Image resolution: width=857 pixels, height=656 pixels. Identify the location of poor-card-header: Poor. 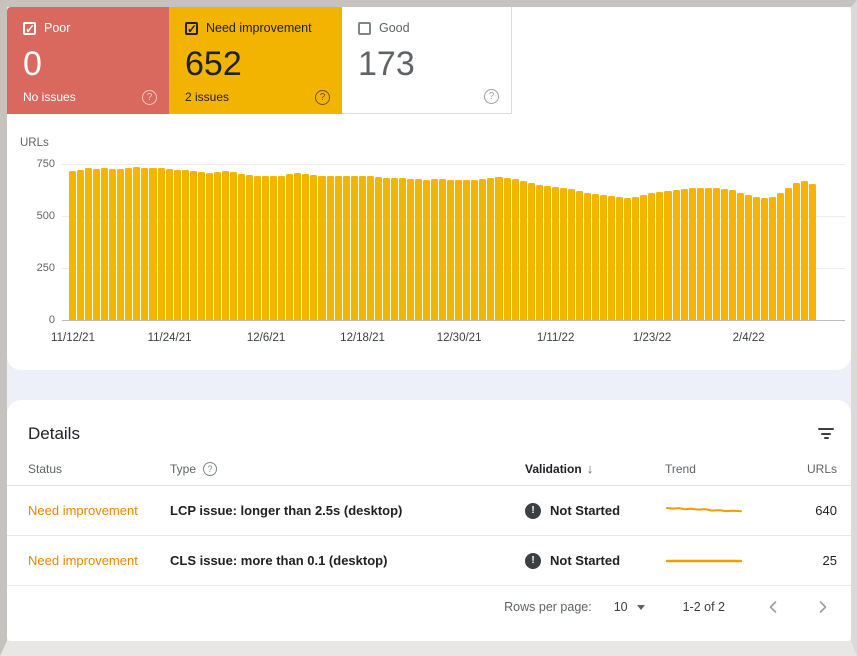
(88, 28).